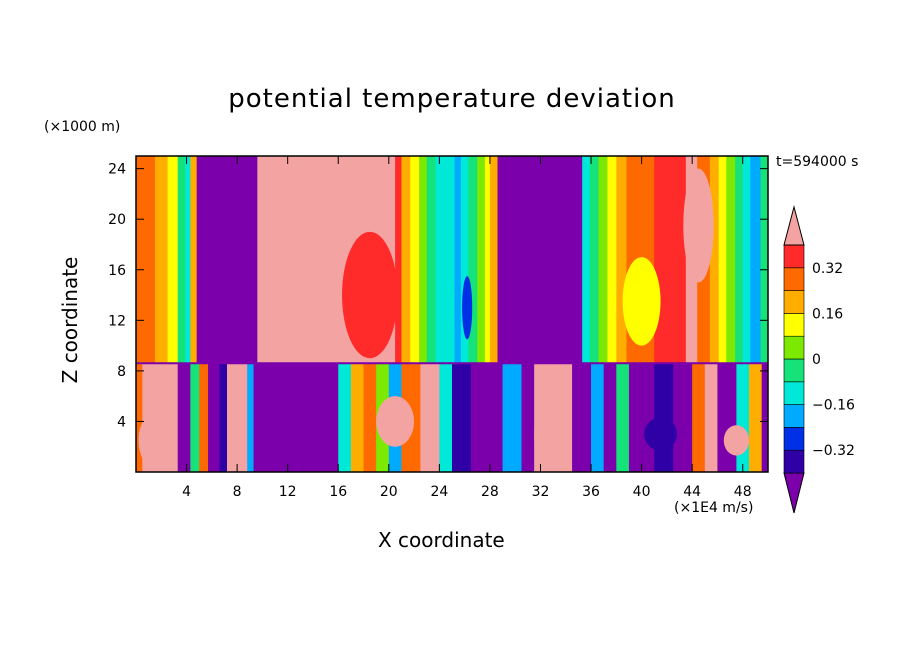 This screenshot has width=904, height=654. I want to click on x-tick-label: 40, so click(642, 492).